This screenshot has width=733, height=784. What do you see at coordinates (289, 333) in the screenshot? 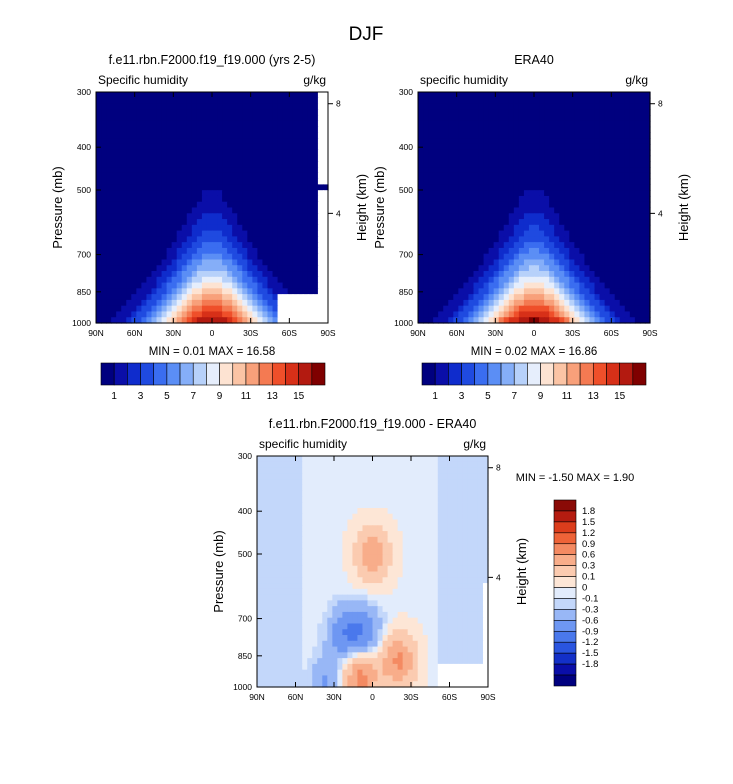
I see `x-tick-label: 60S` at bounding box center [289, 333].